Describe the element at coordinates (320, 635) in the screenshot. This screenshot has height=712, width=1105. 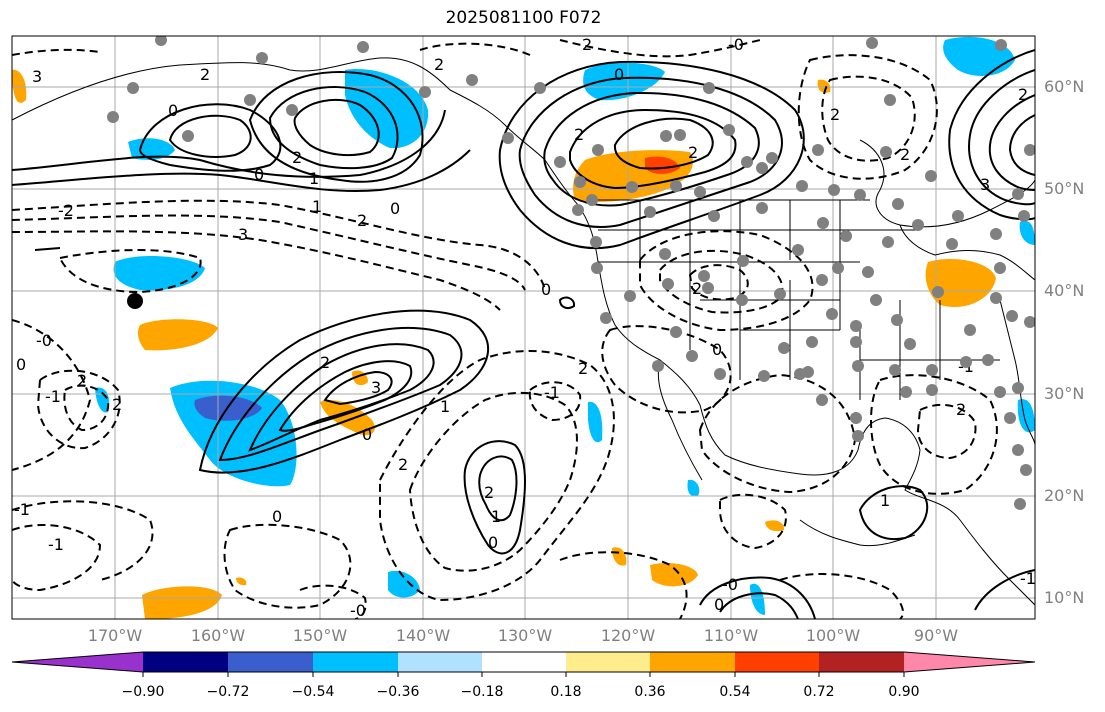
I see `lon-label: 150°W` at that location.